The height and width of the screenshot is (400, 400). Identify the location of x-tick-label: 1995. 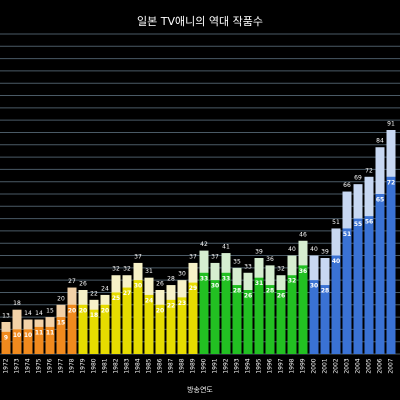
(259, 365).